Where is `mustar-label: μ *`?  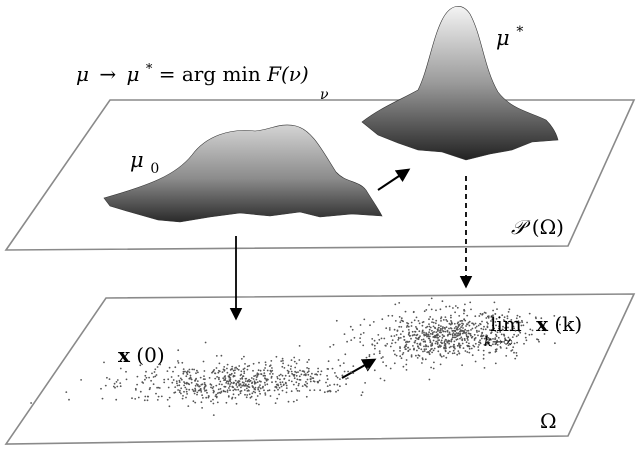
mustar-label: μ * is located at coordinates (509, 37).